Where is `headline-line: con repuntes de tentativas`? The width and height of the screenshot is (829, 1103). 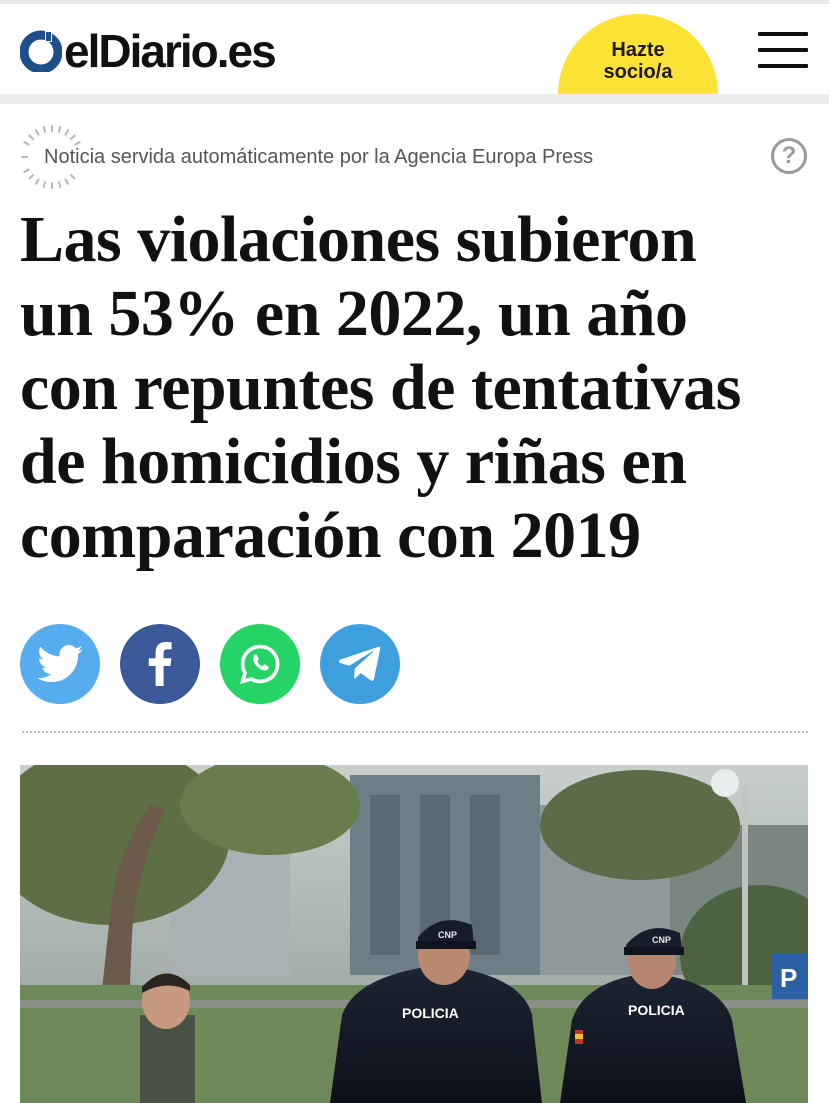 headline-line: con repuntes de tentativas is located at coordinates (380, 387).